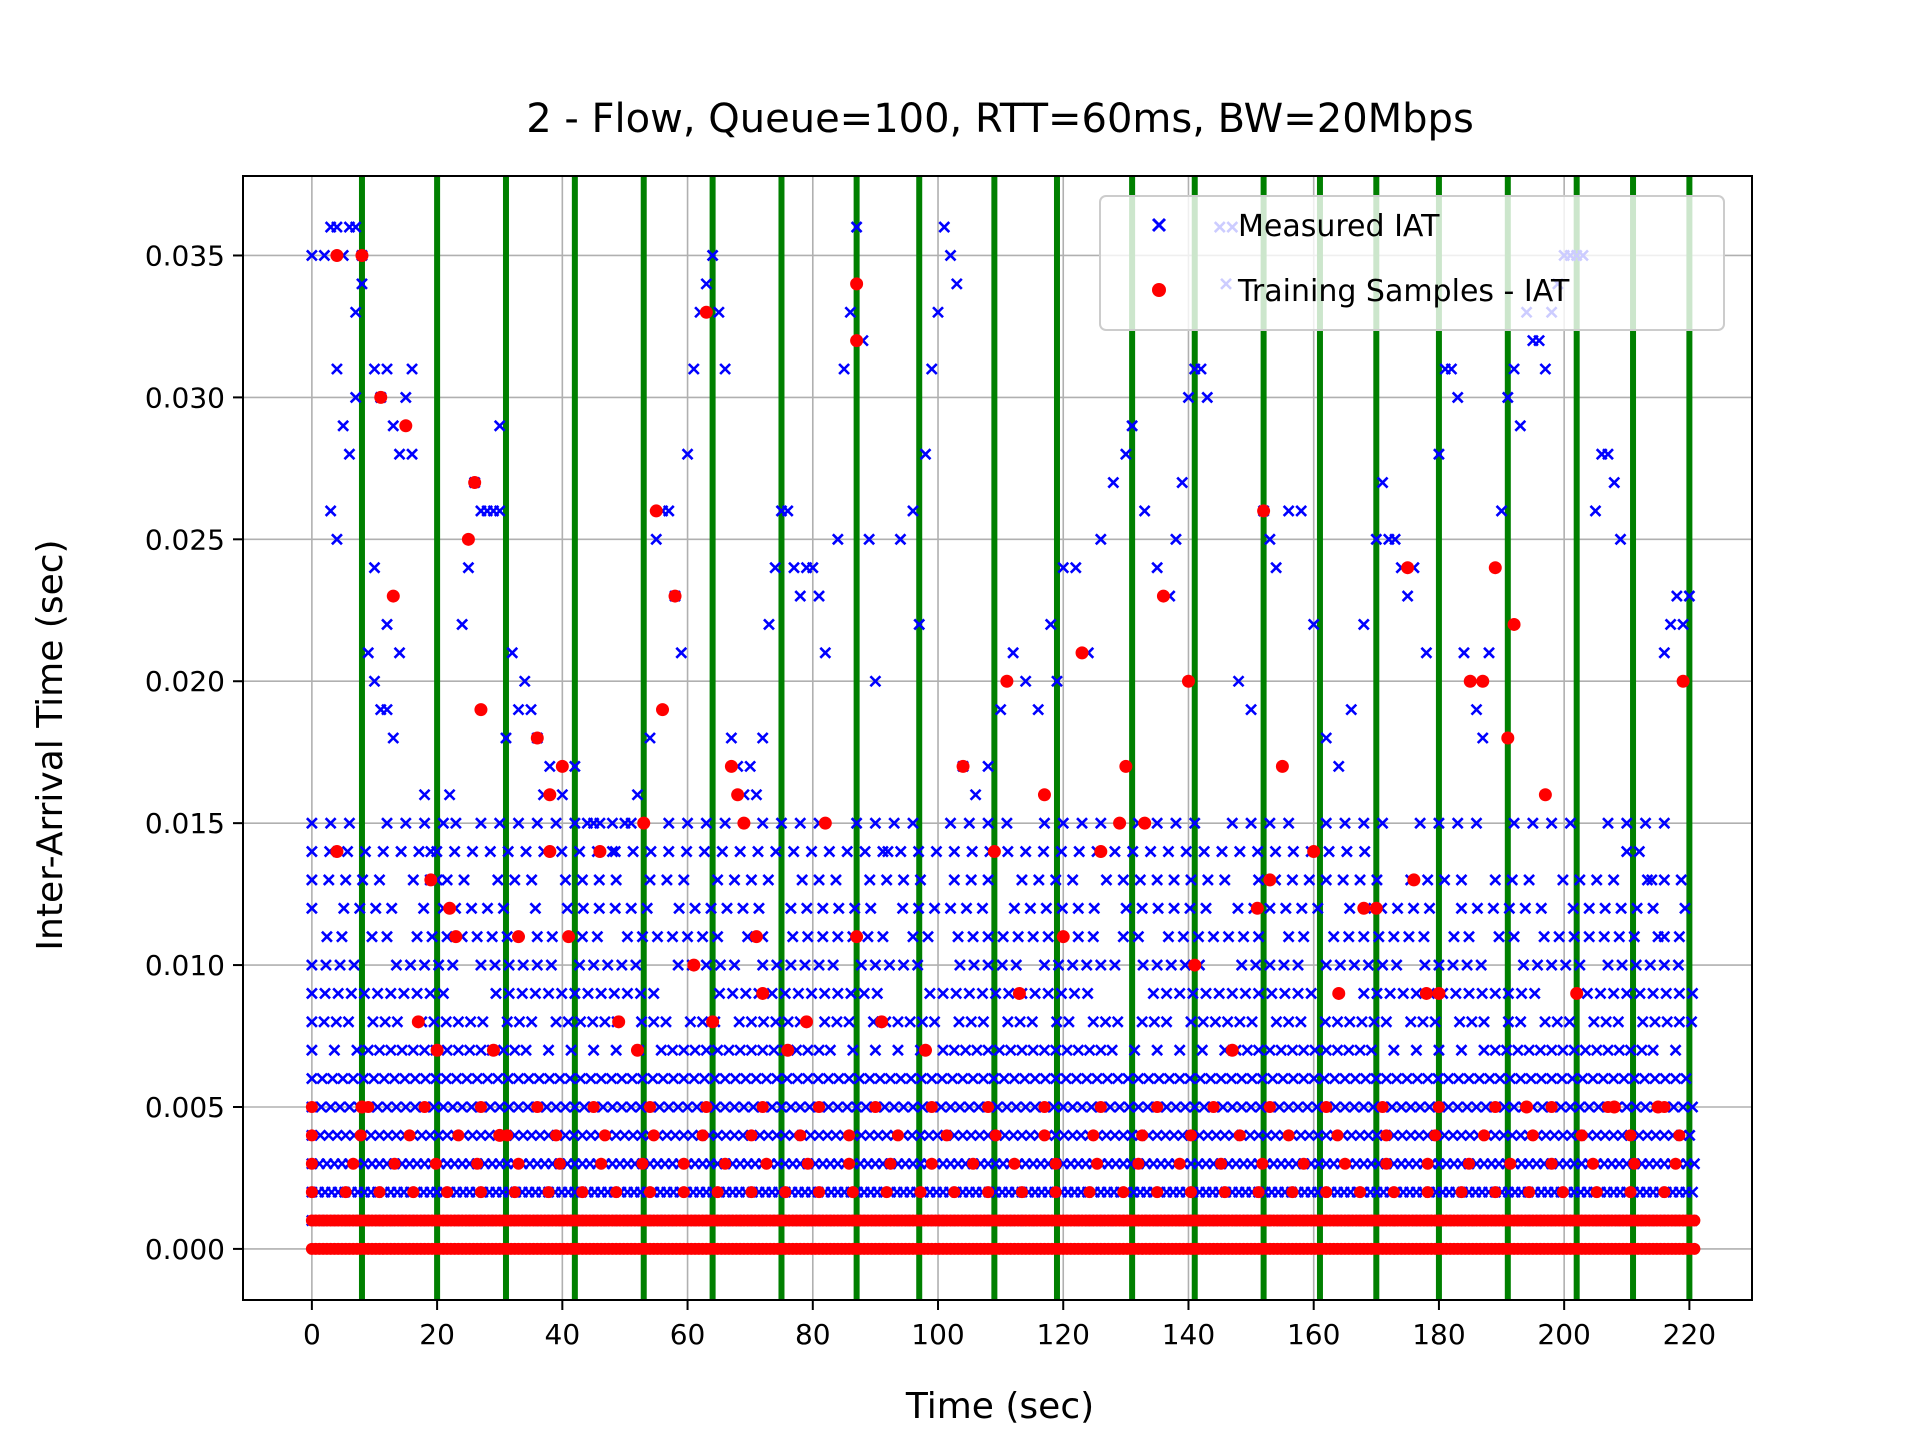 This screenshot has height=1445, width=1920. What do you see at coordinates (185, 1107) in the screenshot?
I see `y-tick-label: 0.005` at bounding box center [185, 1107].